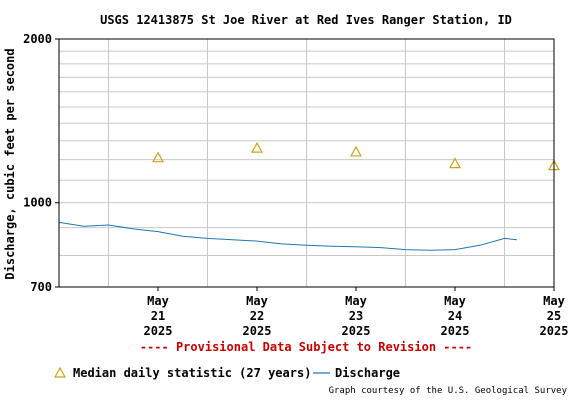 Image resolution: width=576 pixels, height=400 pixels. What do you see at coordinates (192, 373) in the screenshot?
I see `legend-median-label: Median daily statistic (27 years)` at bounding box center [192, 373].